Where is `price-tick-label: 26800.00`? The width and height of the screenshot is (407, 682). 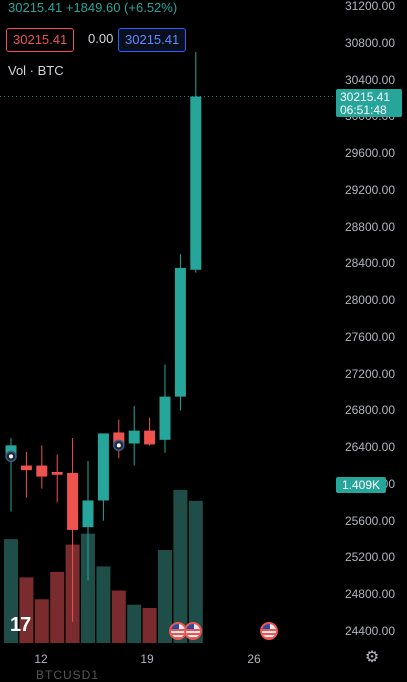
price-tick-label: 26800.00 is located at coordinates (369, 410).